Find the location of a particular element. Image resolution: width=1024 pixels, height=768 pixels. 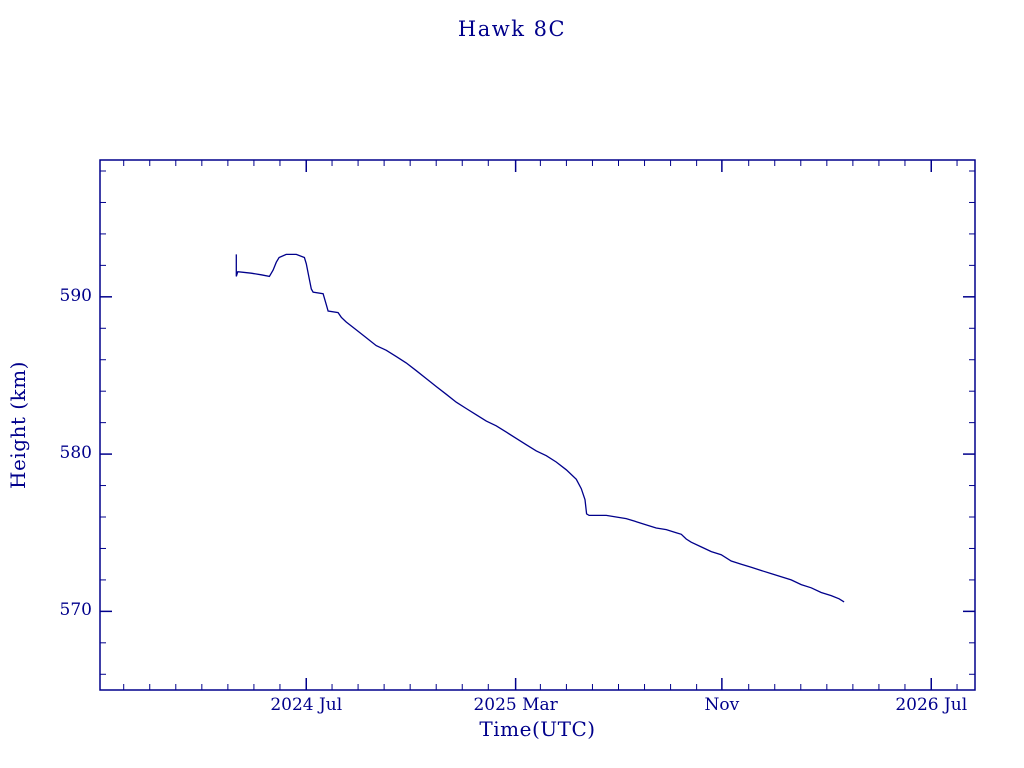

y-tick-label-2: 590 is located at coordinates (75, 295).